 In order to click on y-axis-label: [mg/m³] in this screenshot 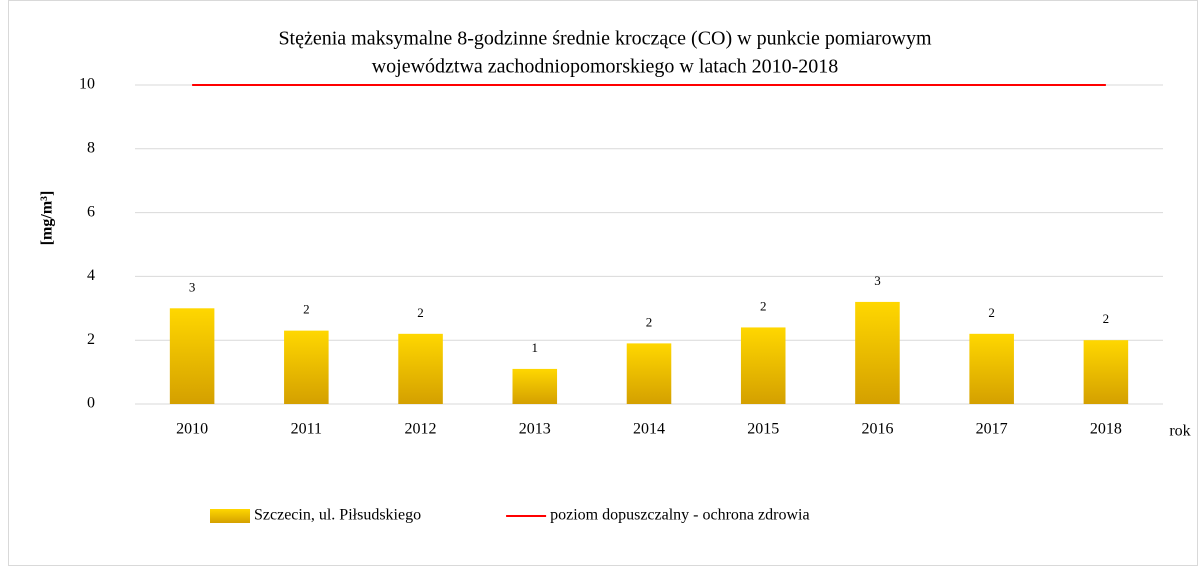, I will do `click(47, 218)`.